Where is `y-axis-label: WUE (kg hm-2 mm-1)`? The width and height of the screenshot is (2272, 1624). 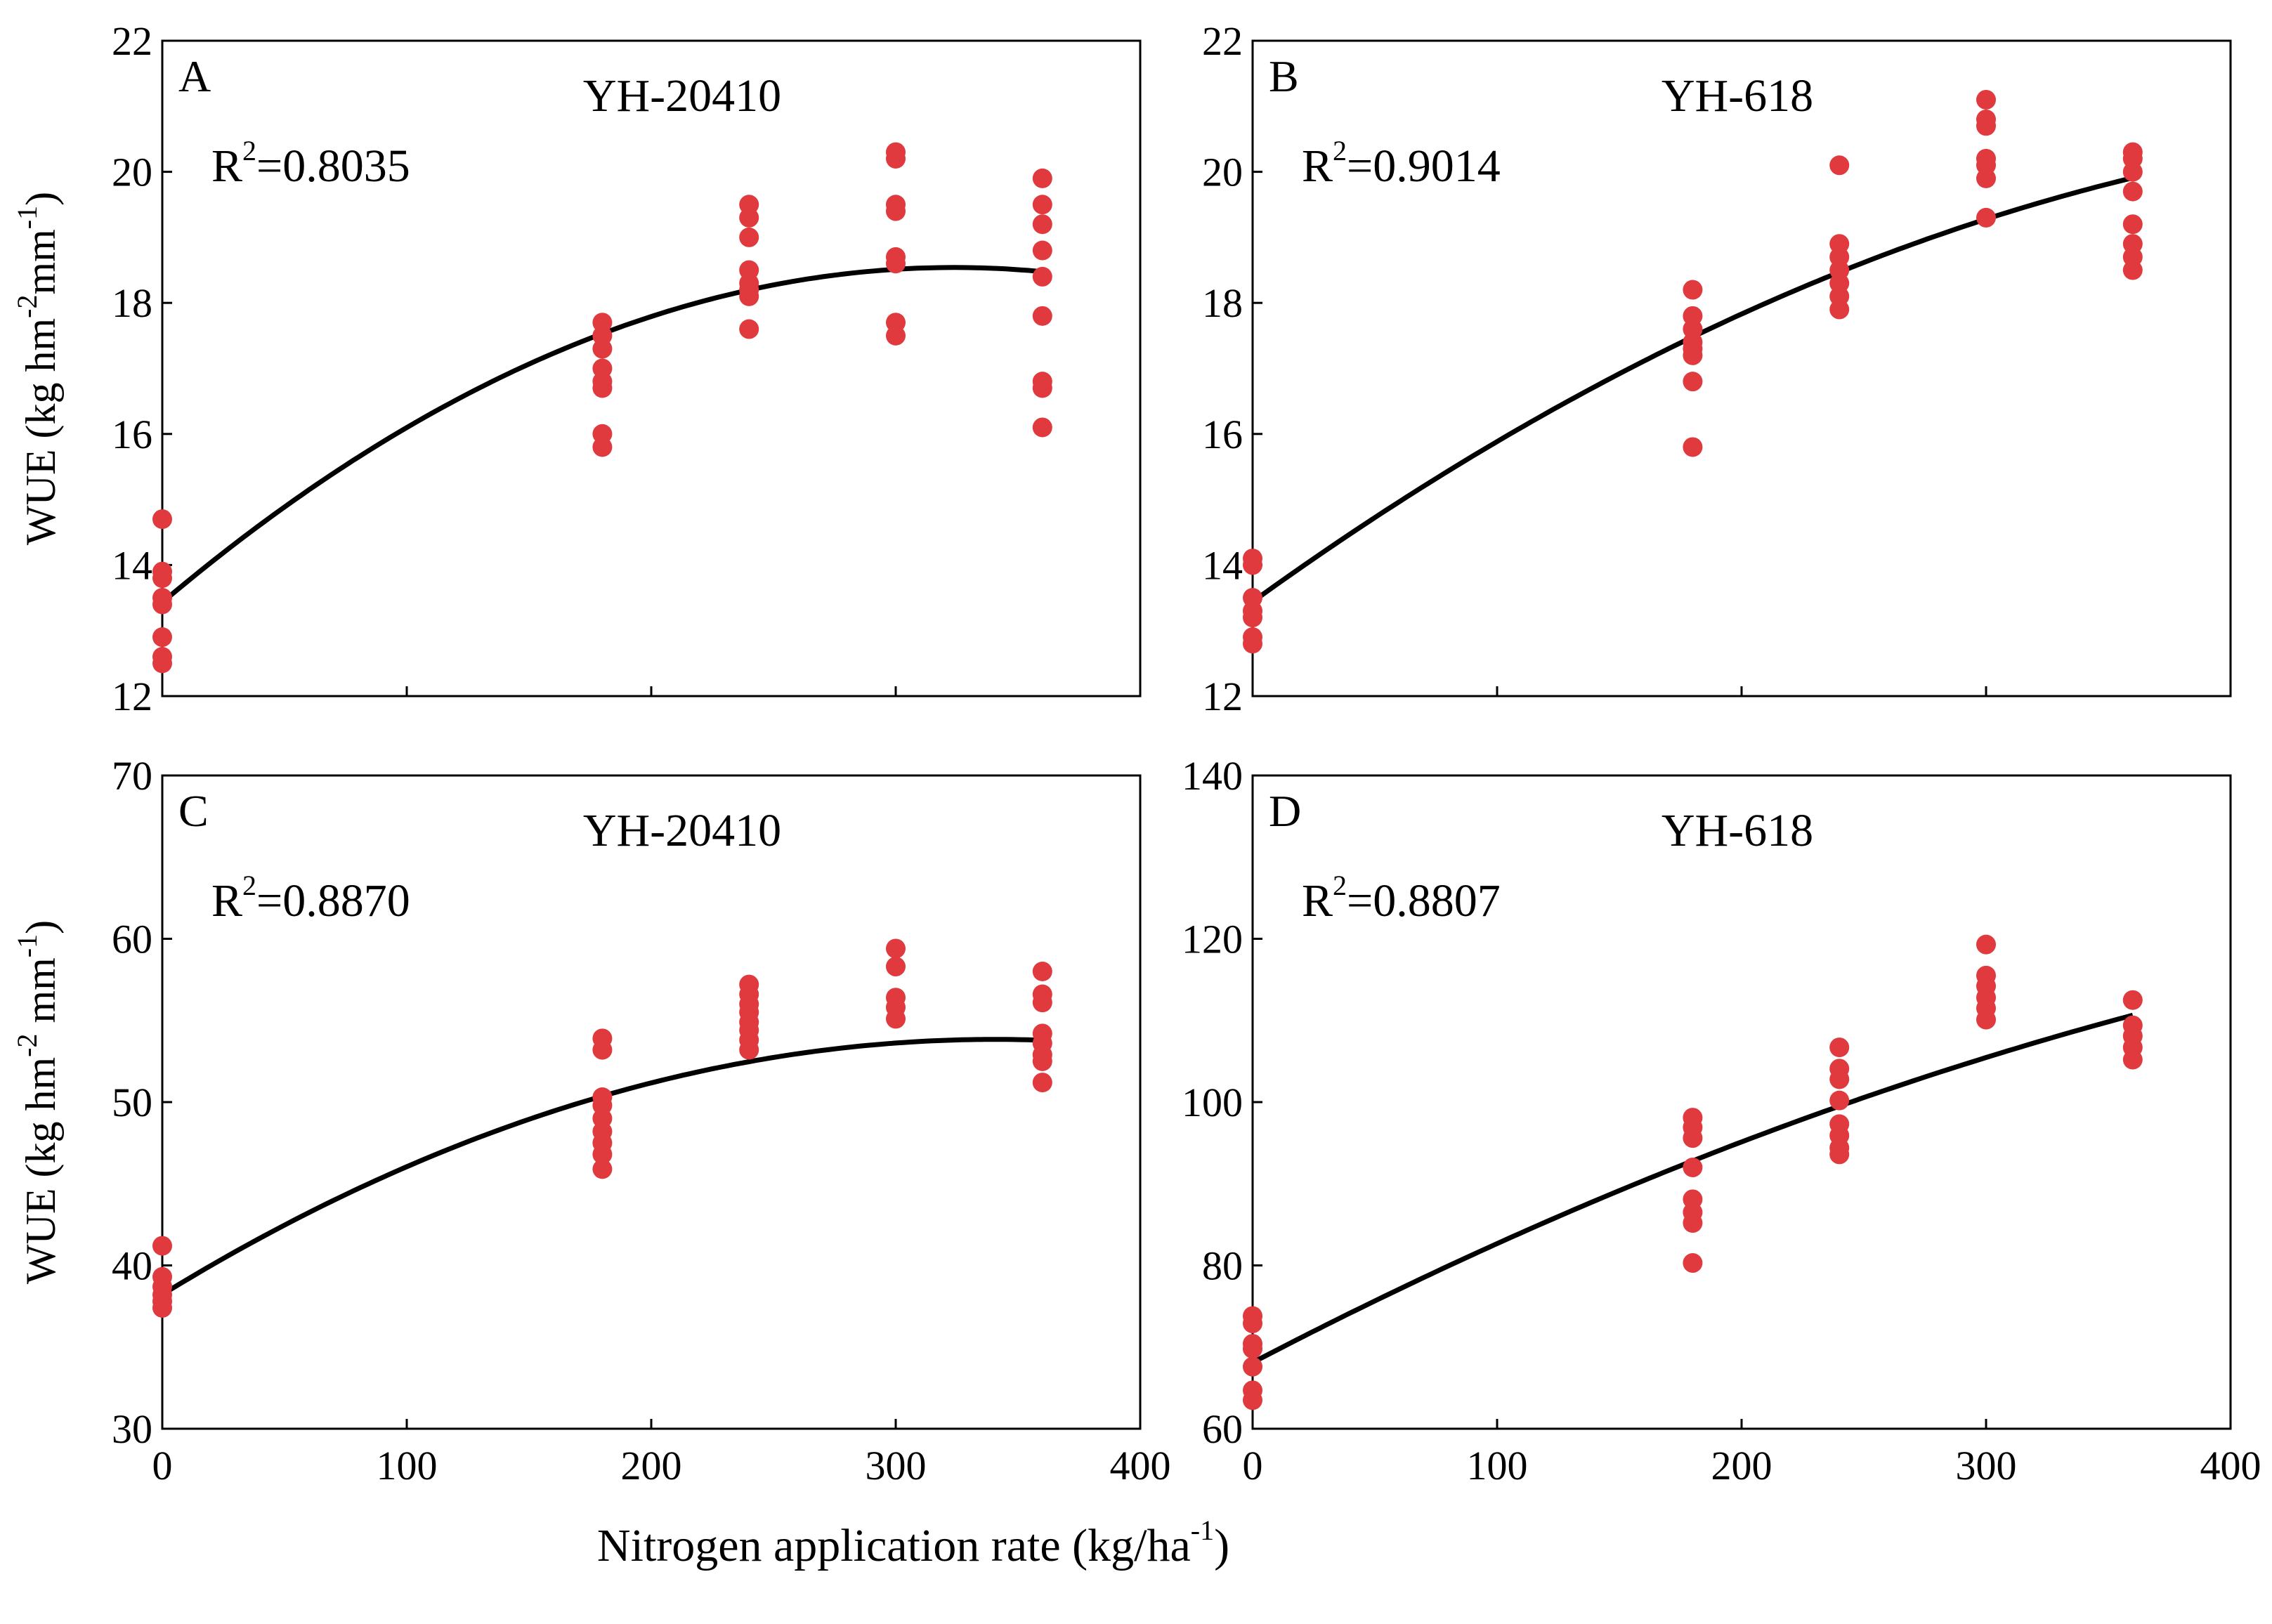 y-axis-label: WUE (kg hm-2 mm-1) is located at coordinates (38, 1102).